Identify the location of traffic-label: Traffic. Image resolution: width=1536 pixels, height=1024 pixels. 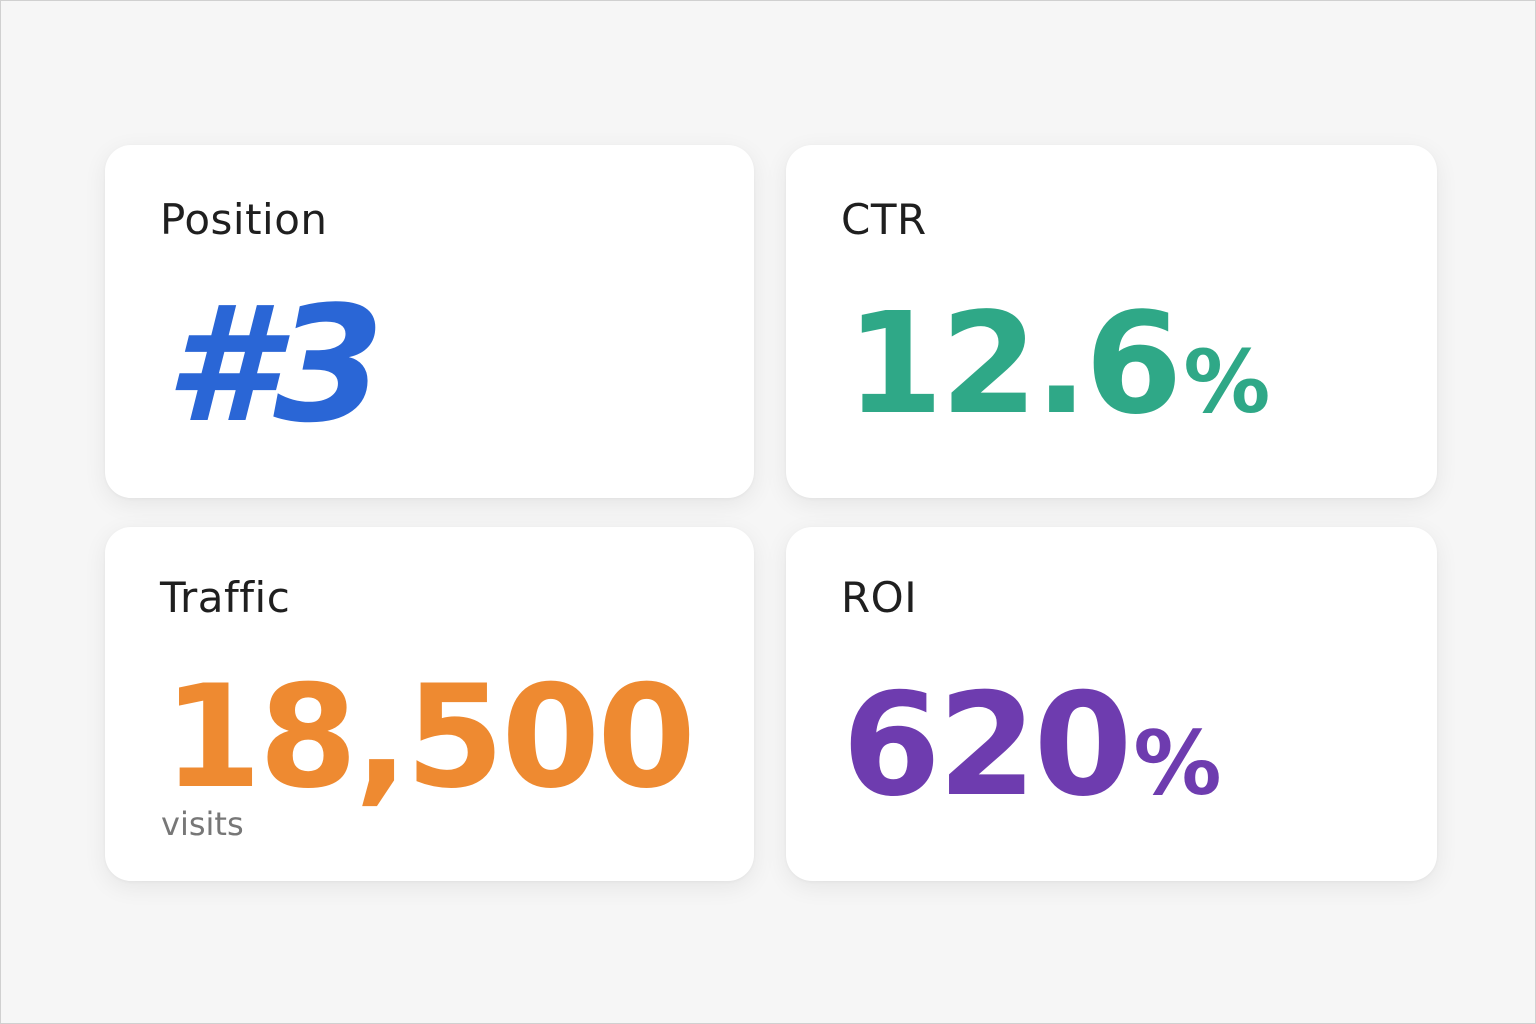
(225, 597).